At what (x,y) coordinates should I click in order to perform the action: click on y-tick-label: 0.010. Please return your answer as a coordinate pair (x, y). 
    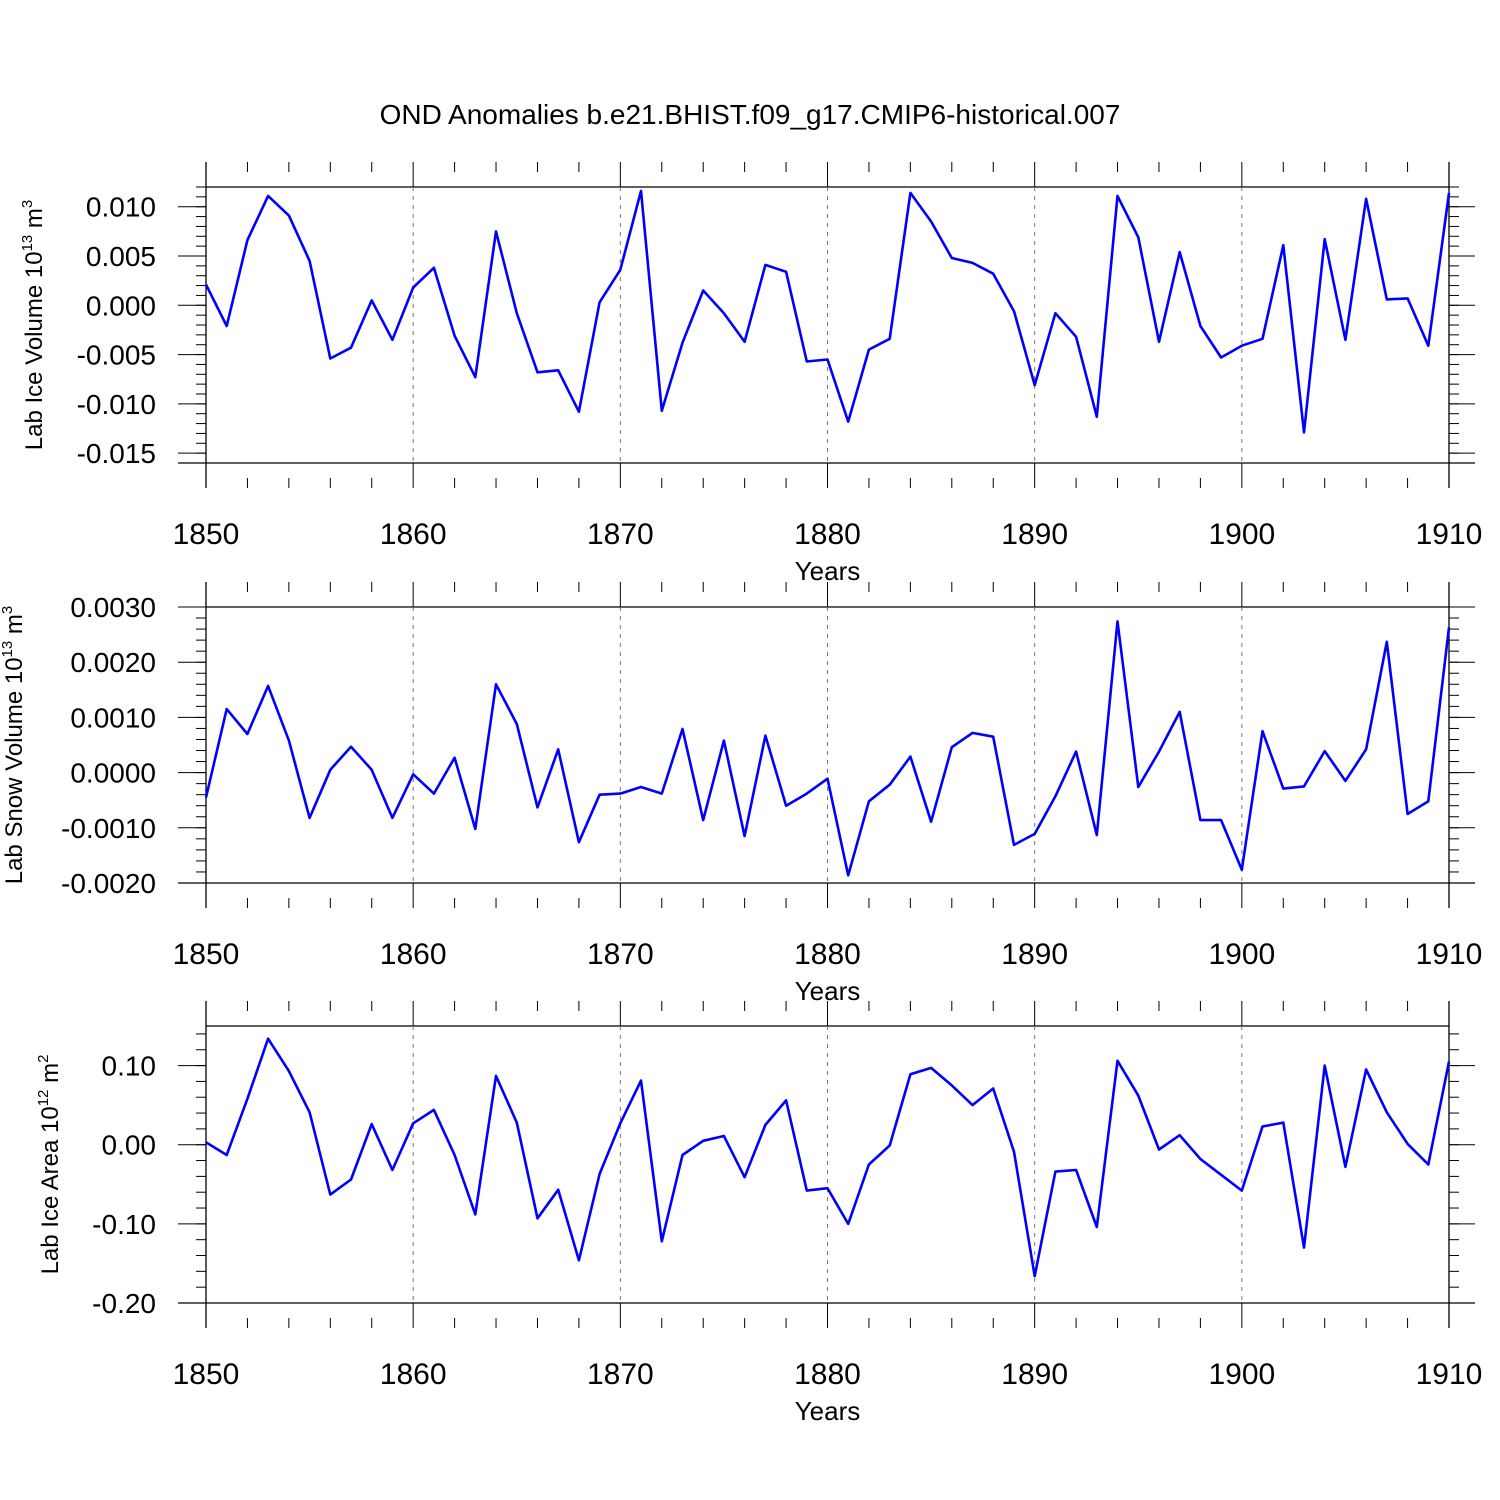
    Looking at the image, I should click on (121, 207).